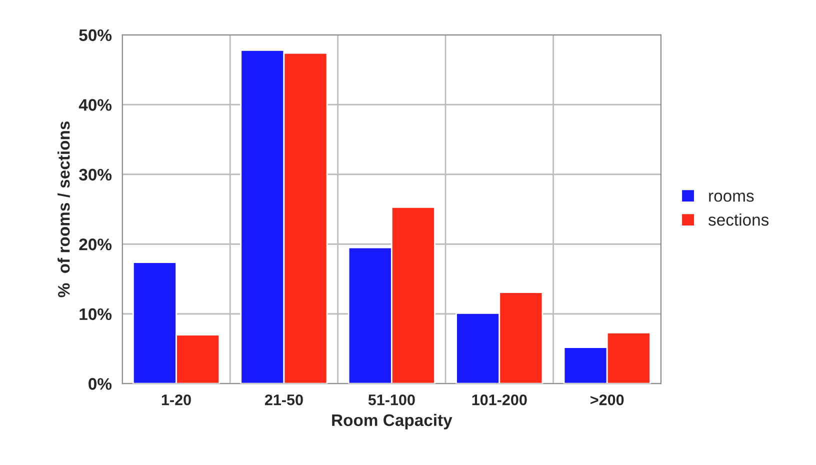 The width and height of the screenshot is (816, 465). Describe the element at coordinates (738, 220) in the screenshot. I see `legend-label: sections` at that location.